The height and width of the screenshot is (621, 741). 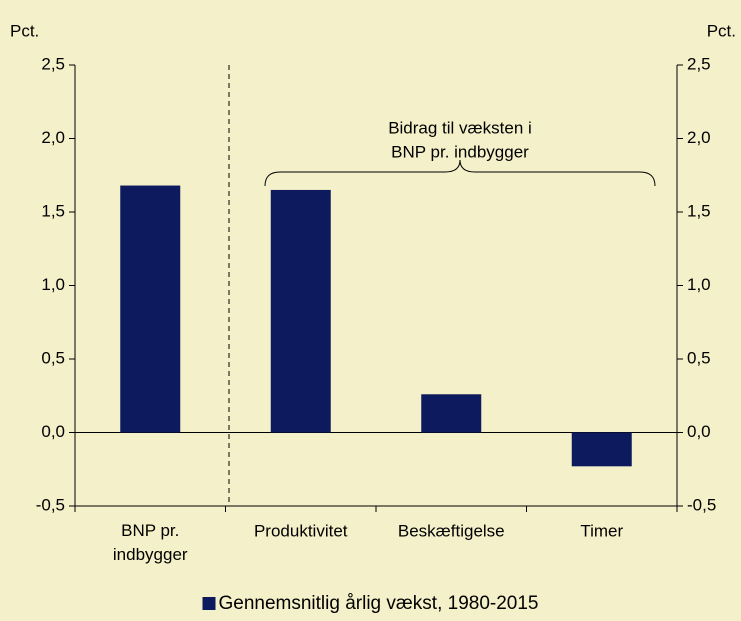 I want to click on x-tick-label: BNP pr. indbygger, so click(x=150, y=542).